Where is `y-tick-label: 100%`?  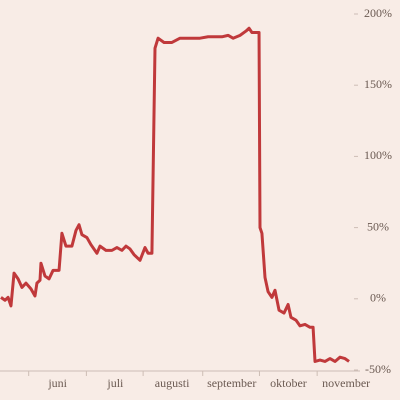 y-tick-label: 100% is located at coordinates (378, 155).